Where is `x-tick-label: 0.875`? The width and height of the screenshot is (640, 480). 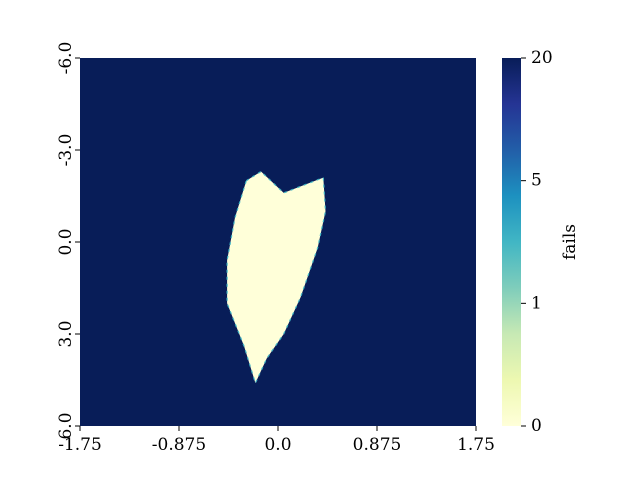
x-tick-label: 0.875 is located at coordinates (377, 445).